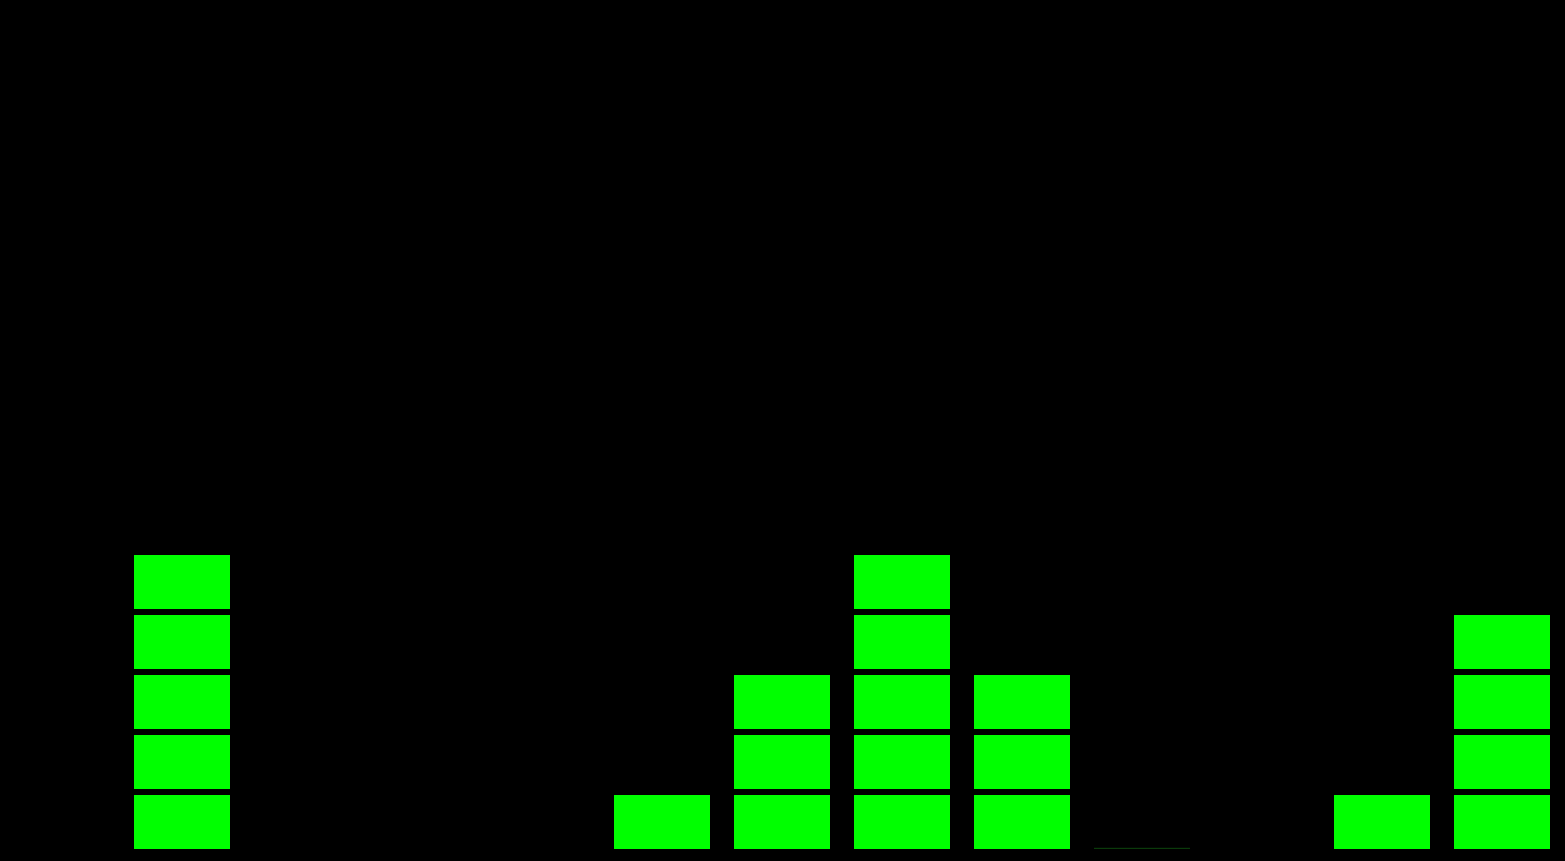 This screenshot has height=861, width=1565. What do you see at coordinates (1142, 848) in the screenshot?
I see `bar-10-partial-segment` at bounding box center [1142, 848].